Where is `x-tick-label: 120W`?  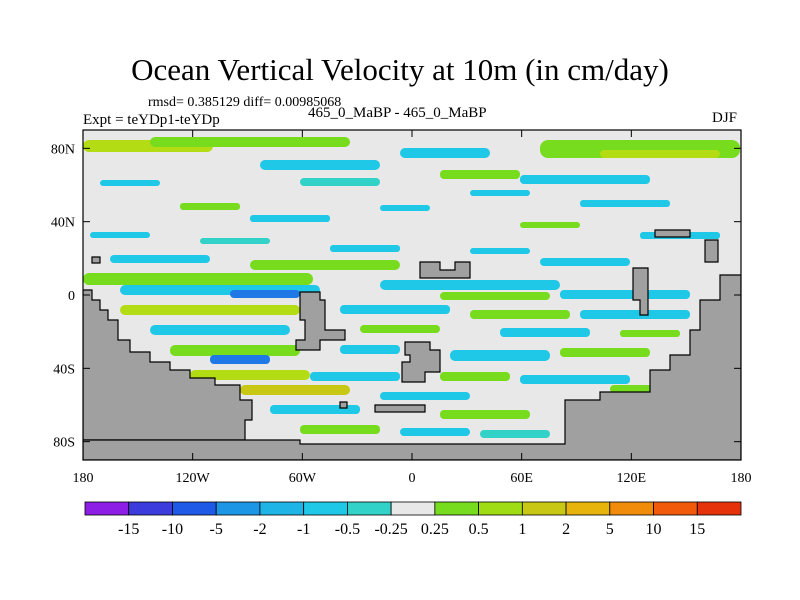
x-tick-label: 120W is located at coordinates (193, 478).